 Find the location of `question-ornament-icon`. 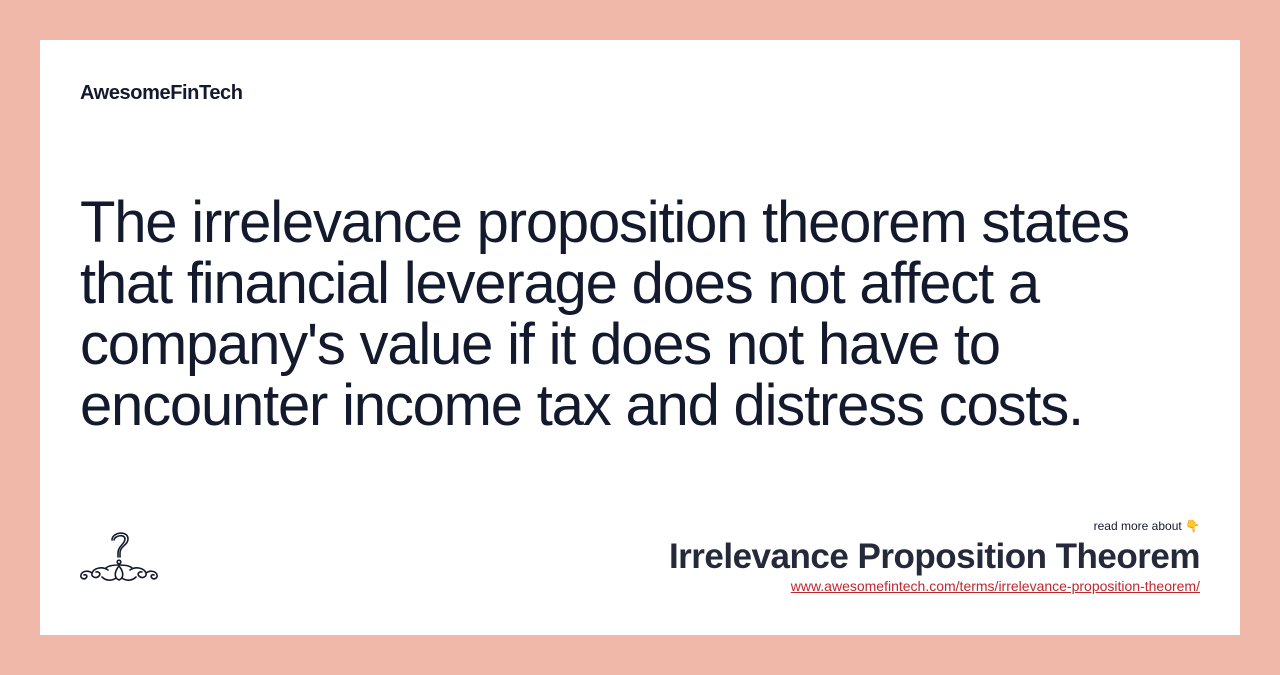

question-ornament-icon is located at coordinates (119, 556).